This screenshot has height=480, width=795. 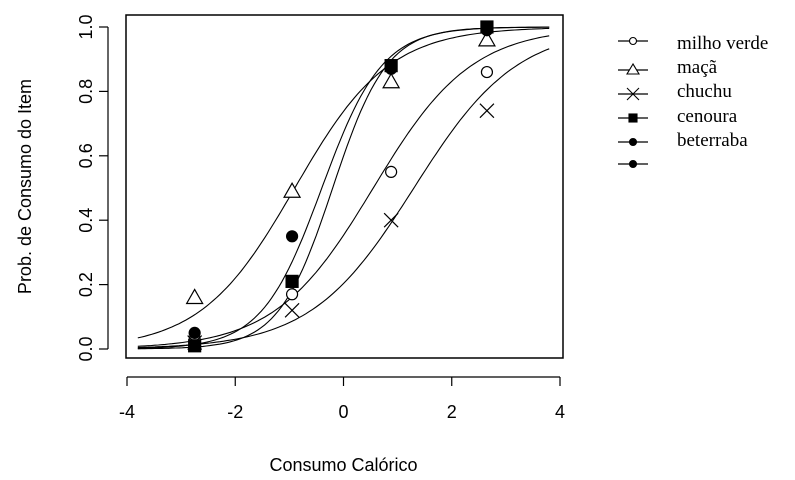 What do you see at coordinates (235, 412) in the screenshot?
I see `x-tick-label: -2` at bounding box center [235, 412].